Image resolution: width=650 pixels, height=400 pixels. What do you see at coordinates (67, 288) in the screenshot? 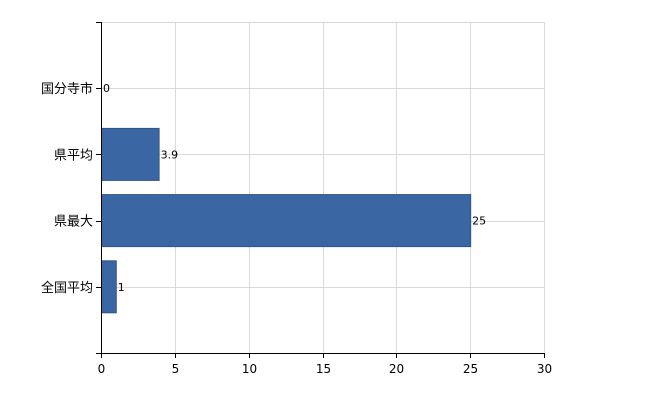
I see `category-label: 全国平均` at bounding box center [67, 288].